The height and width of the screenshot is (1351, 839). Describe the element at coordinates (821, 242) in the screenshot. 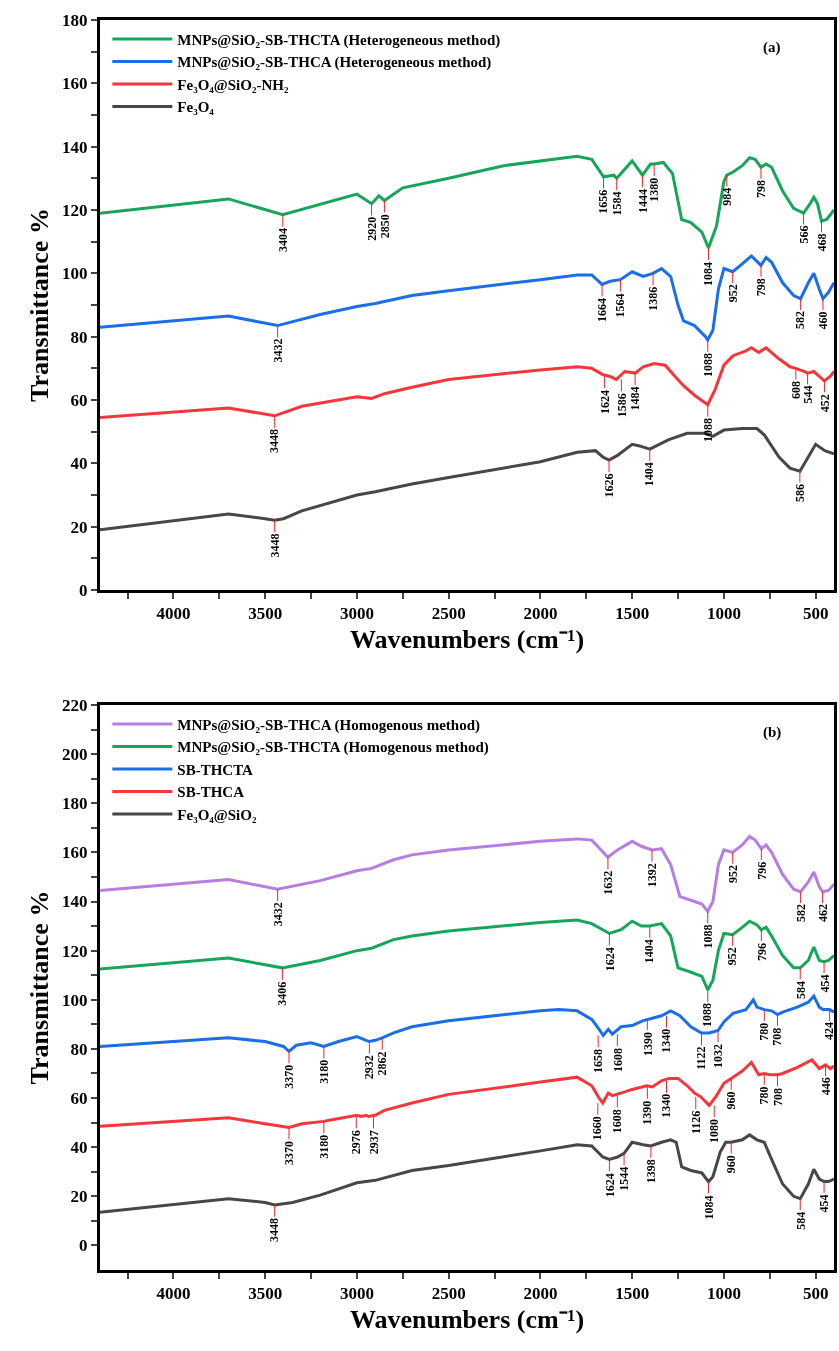

I see `annotation: 468` at that location.